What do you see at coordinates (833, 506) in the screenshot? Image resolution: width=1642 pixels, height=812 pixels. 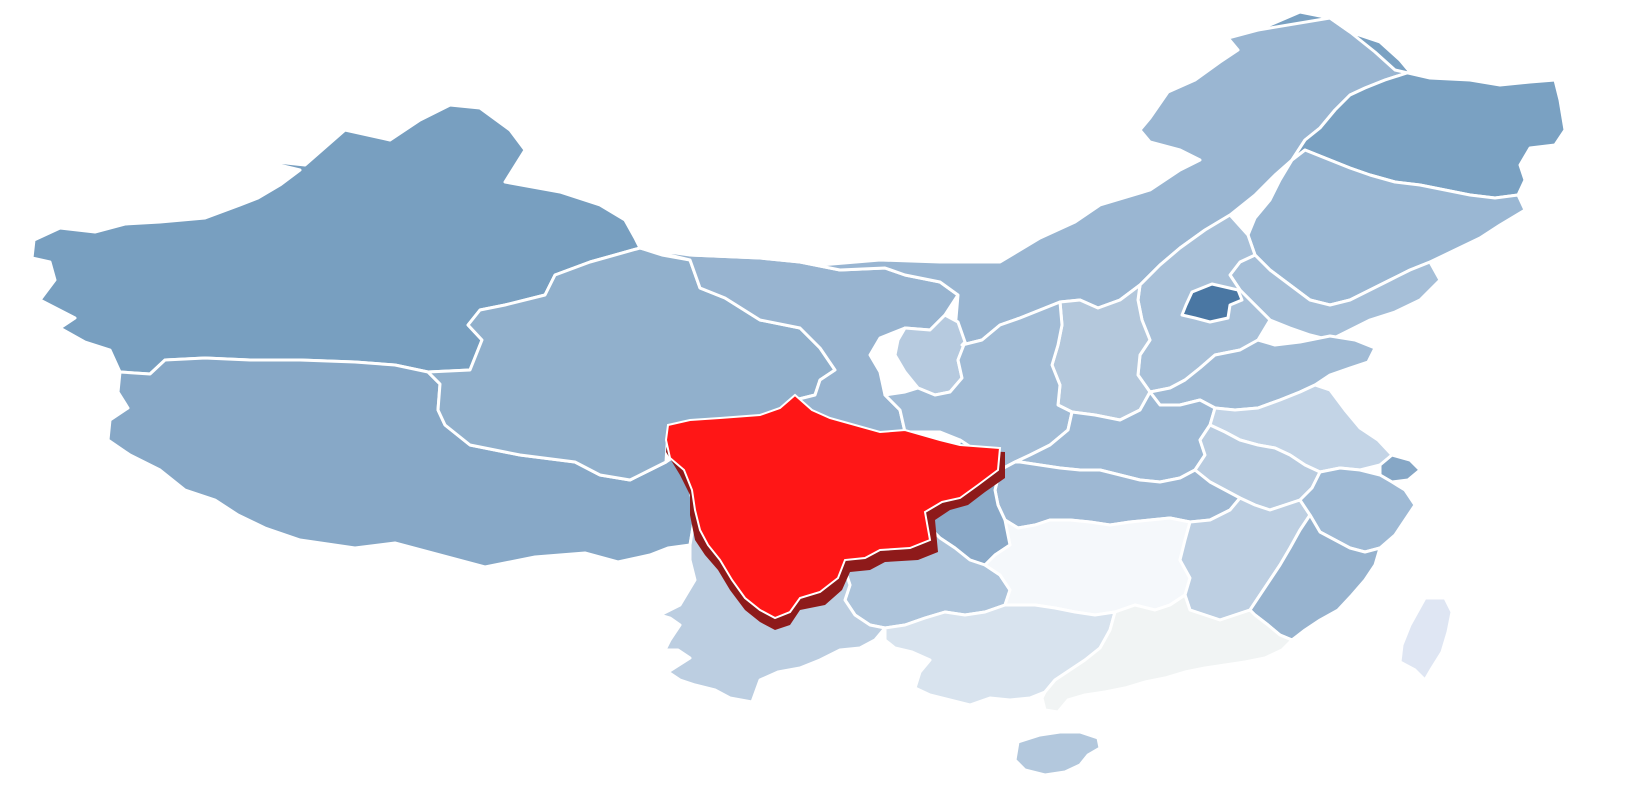 I see `region-sichuan` at bounding box center [833, 506].